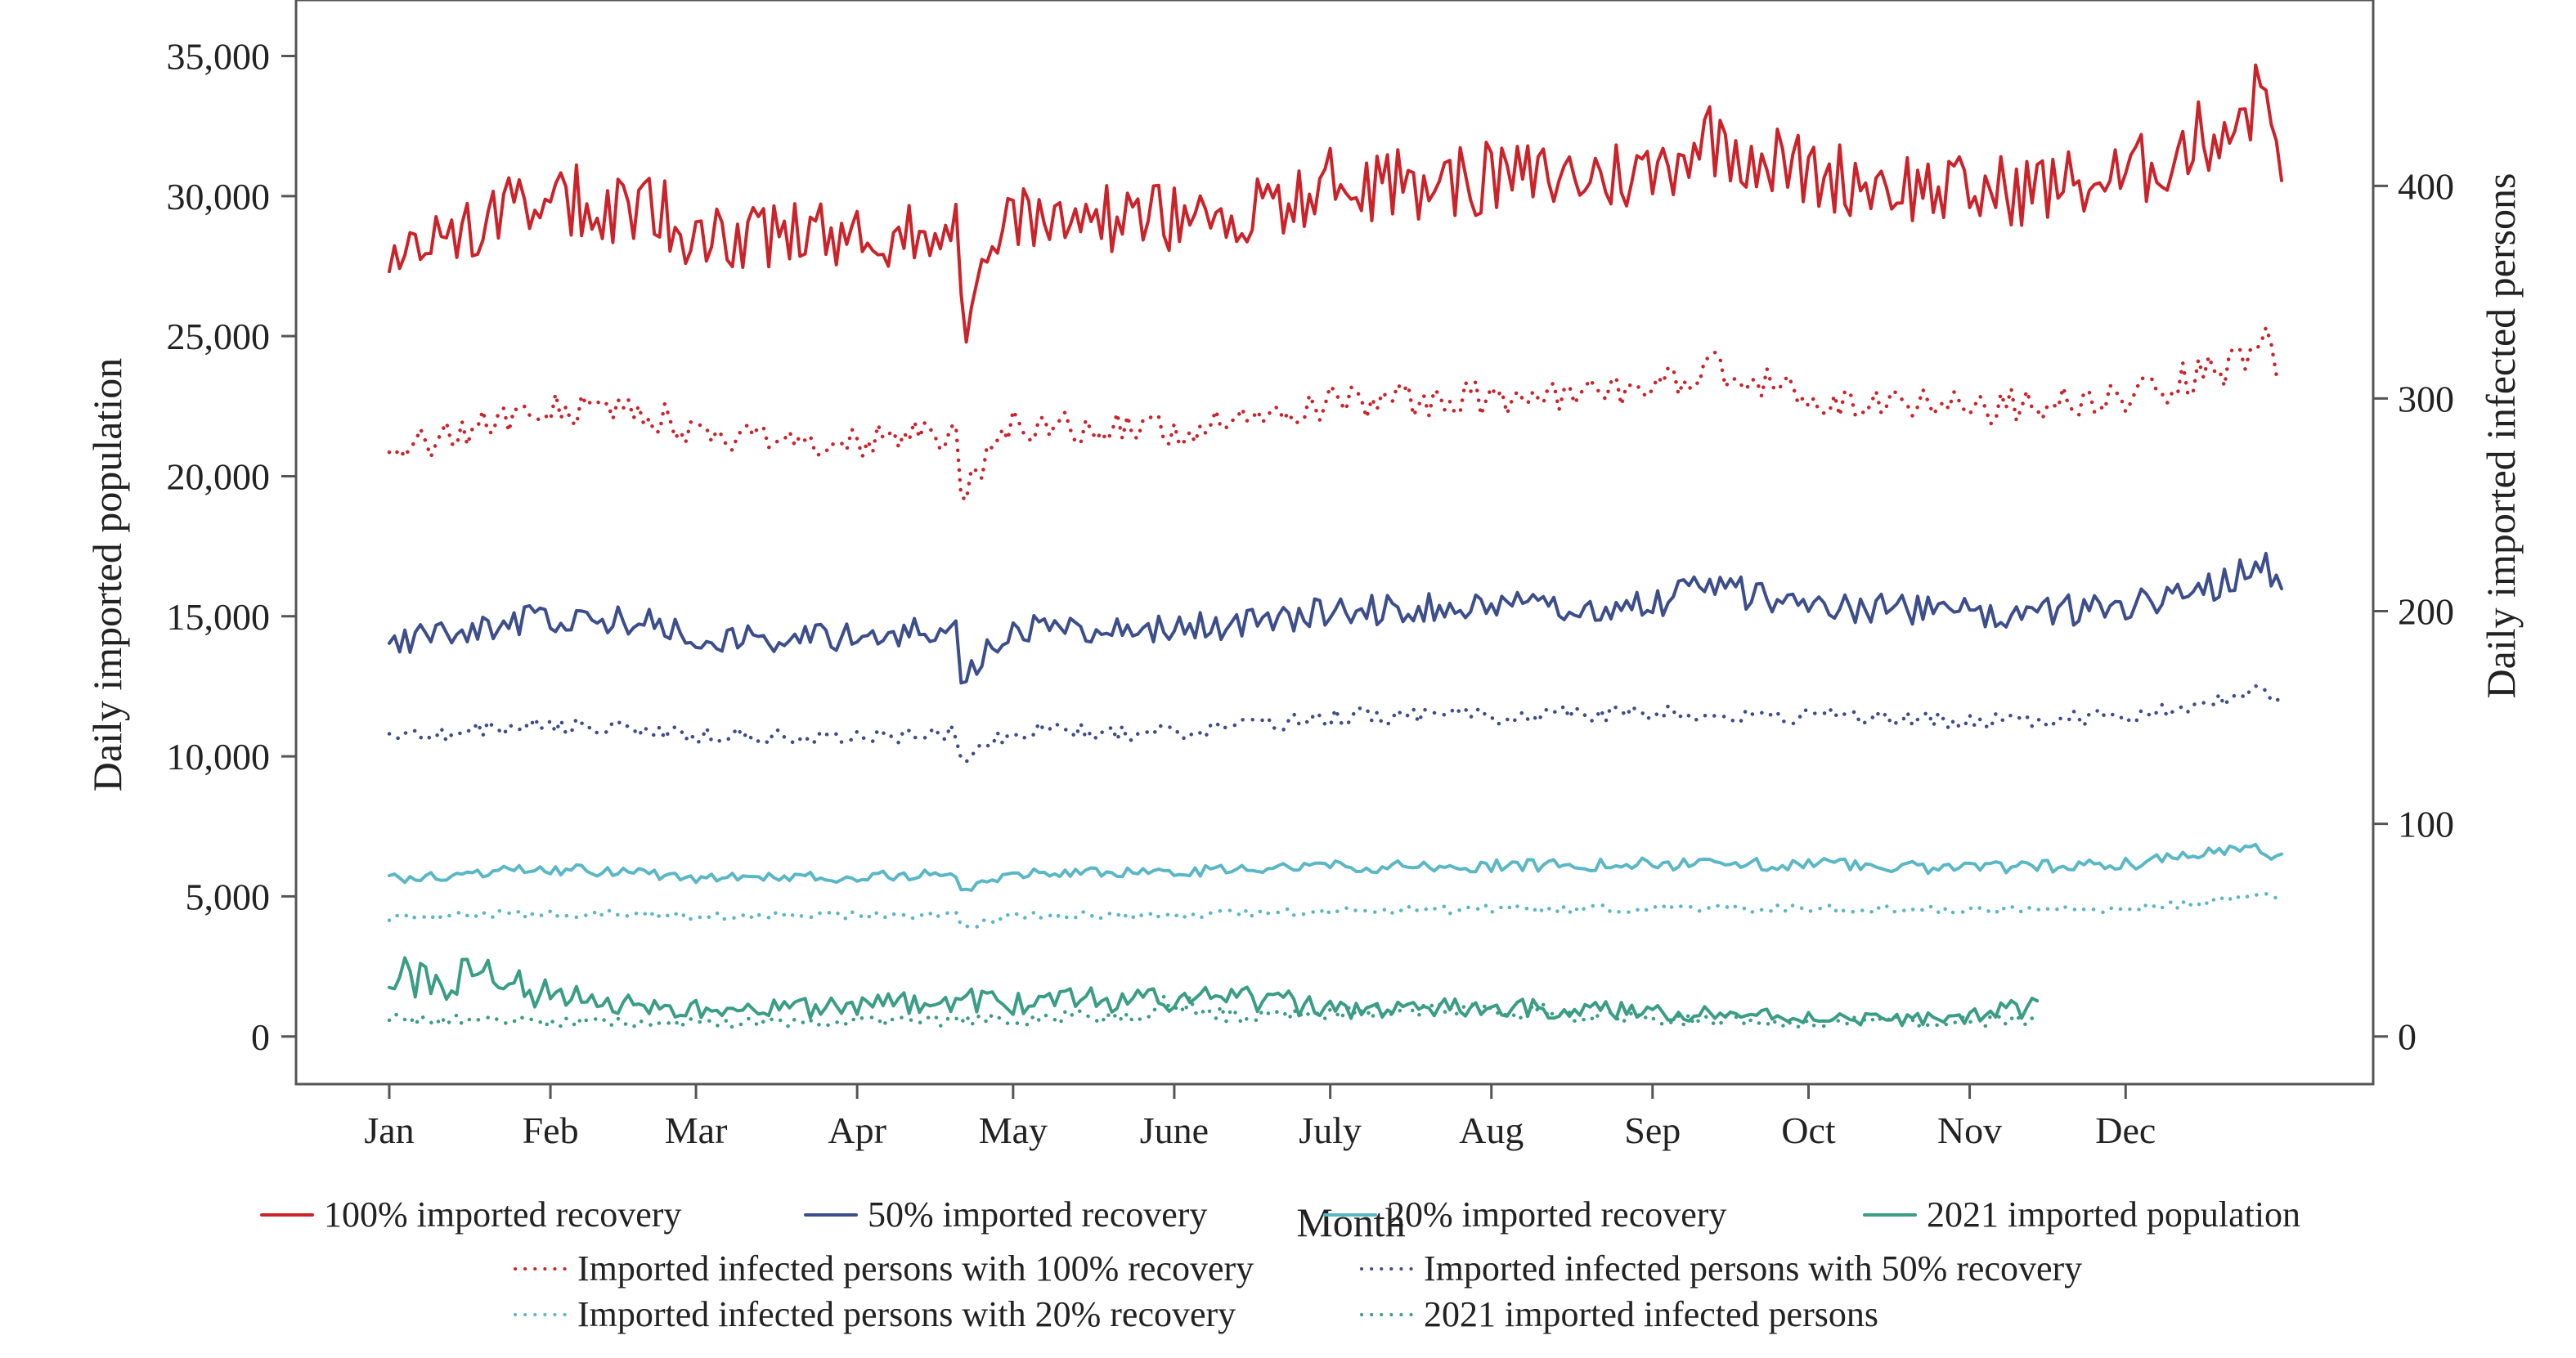  What do you see at coordinates (502, 1214) in the screenshot?
I see `legend-label: 100% imported recovery` at bounding box center [502, 1214].